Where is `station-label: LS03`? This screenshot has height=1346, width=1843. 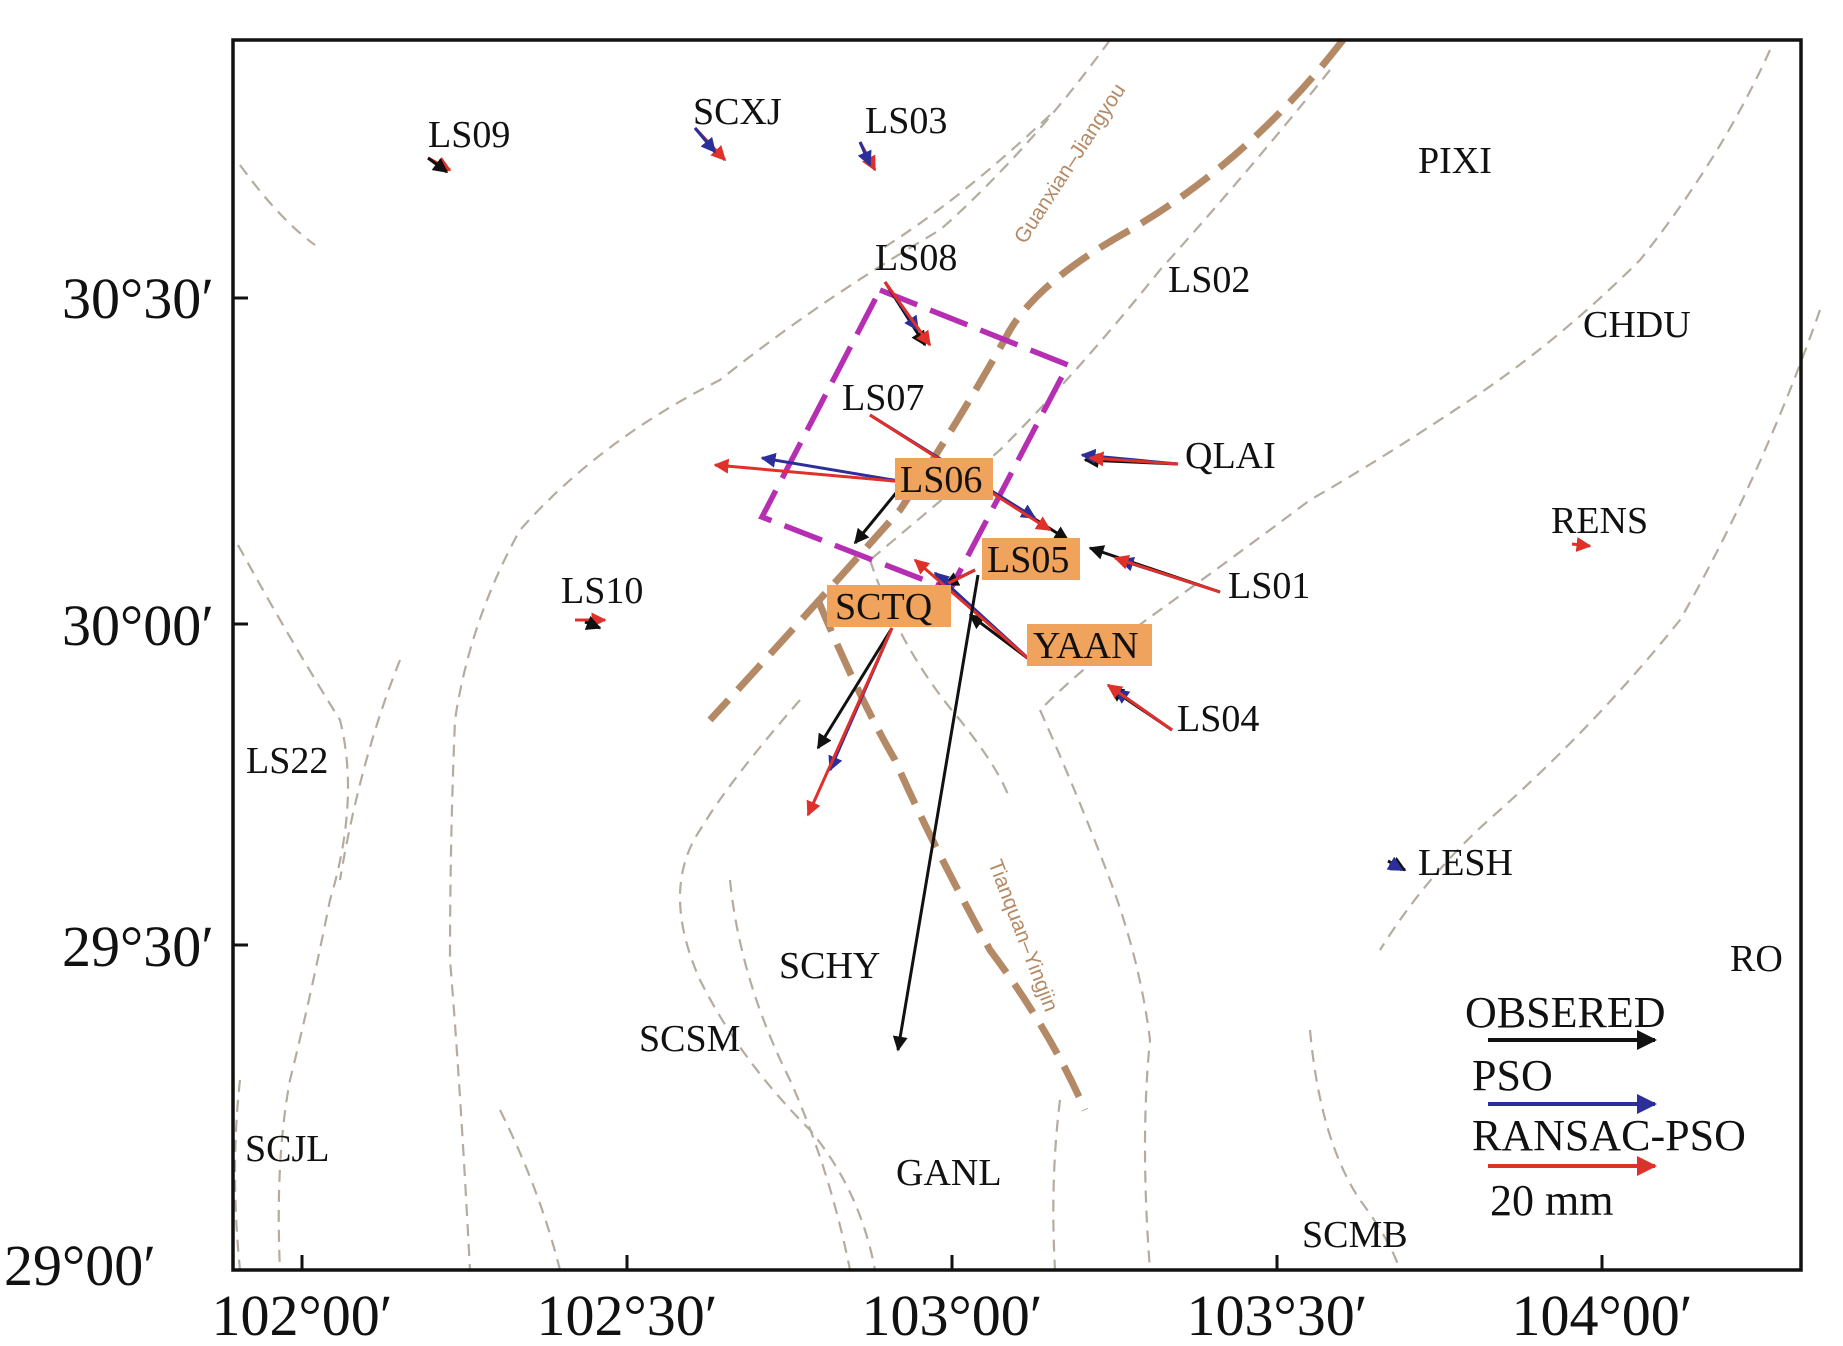 station-label: LS03 is located at coordinates (906, 121).